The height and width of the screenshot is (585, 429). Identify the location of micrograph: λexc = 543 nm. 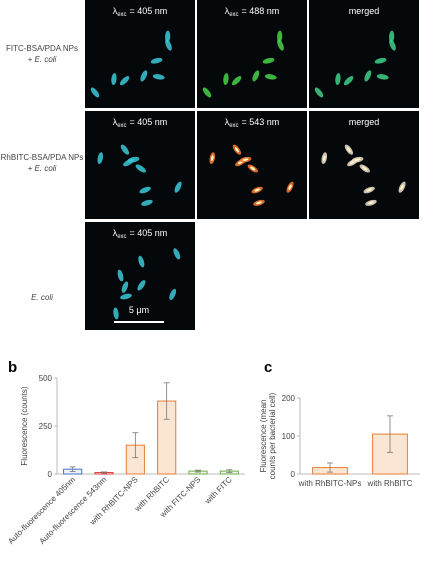
(252, 165).